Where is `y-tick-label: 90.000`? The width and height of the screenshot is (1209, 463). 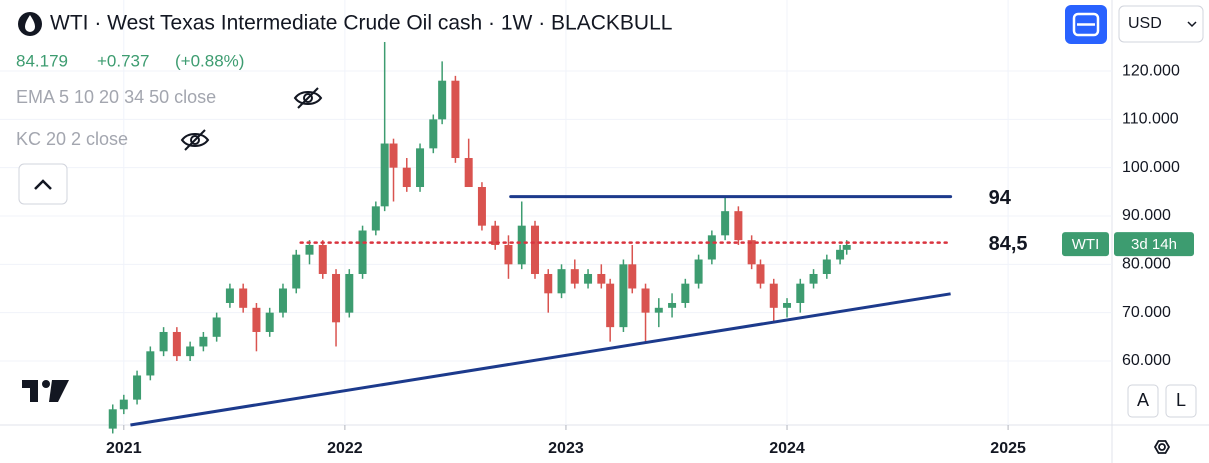
y-tick-label: 90.000 is located at coordinates (1146, 215).